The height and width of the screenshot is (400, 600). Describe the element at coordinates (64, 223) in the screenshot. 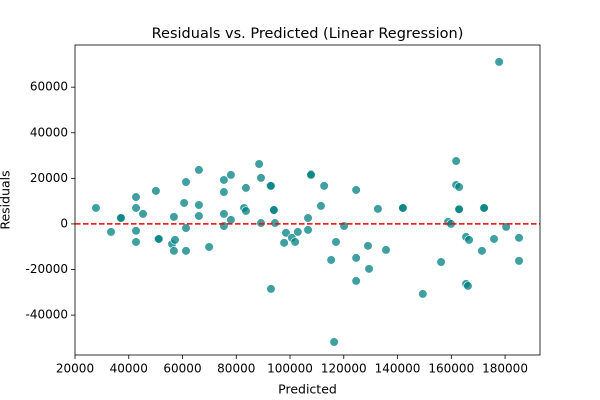

I see `y-tick-label: 0` at that location.